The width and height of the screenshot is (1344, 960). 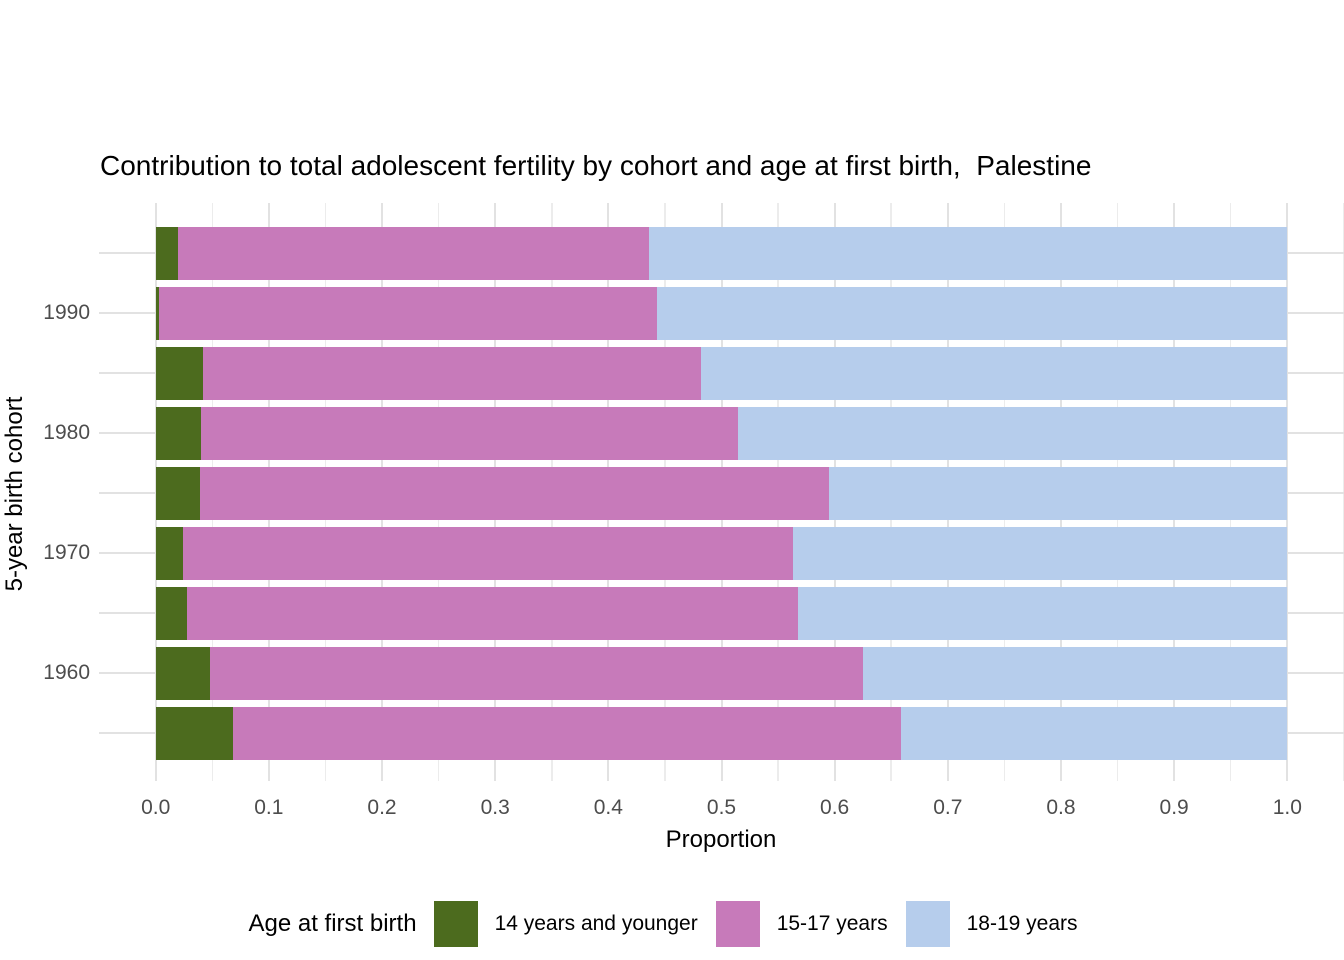 What do you see at coordinates (1287, 807) in the screenshot?
I see `x-tick-label: 1.0` at bounding box center [1287, 807].